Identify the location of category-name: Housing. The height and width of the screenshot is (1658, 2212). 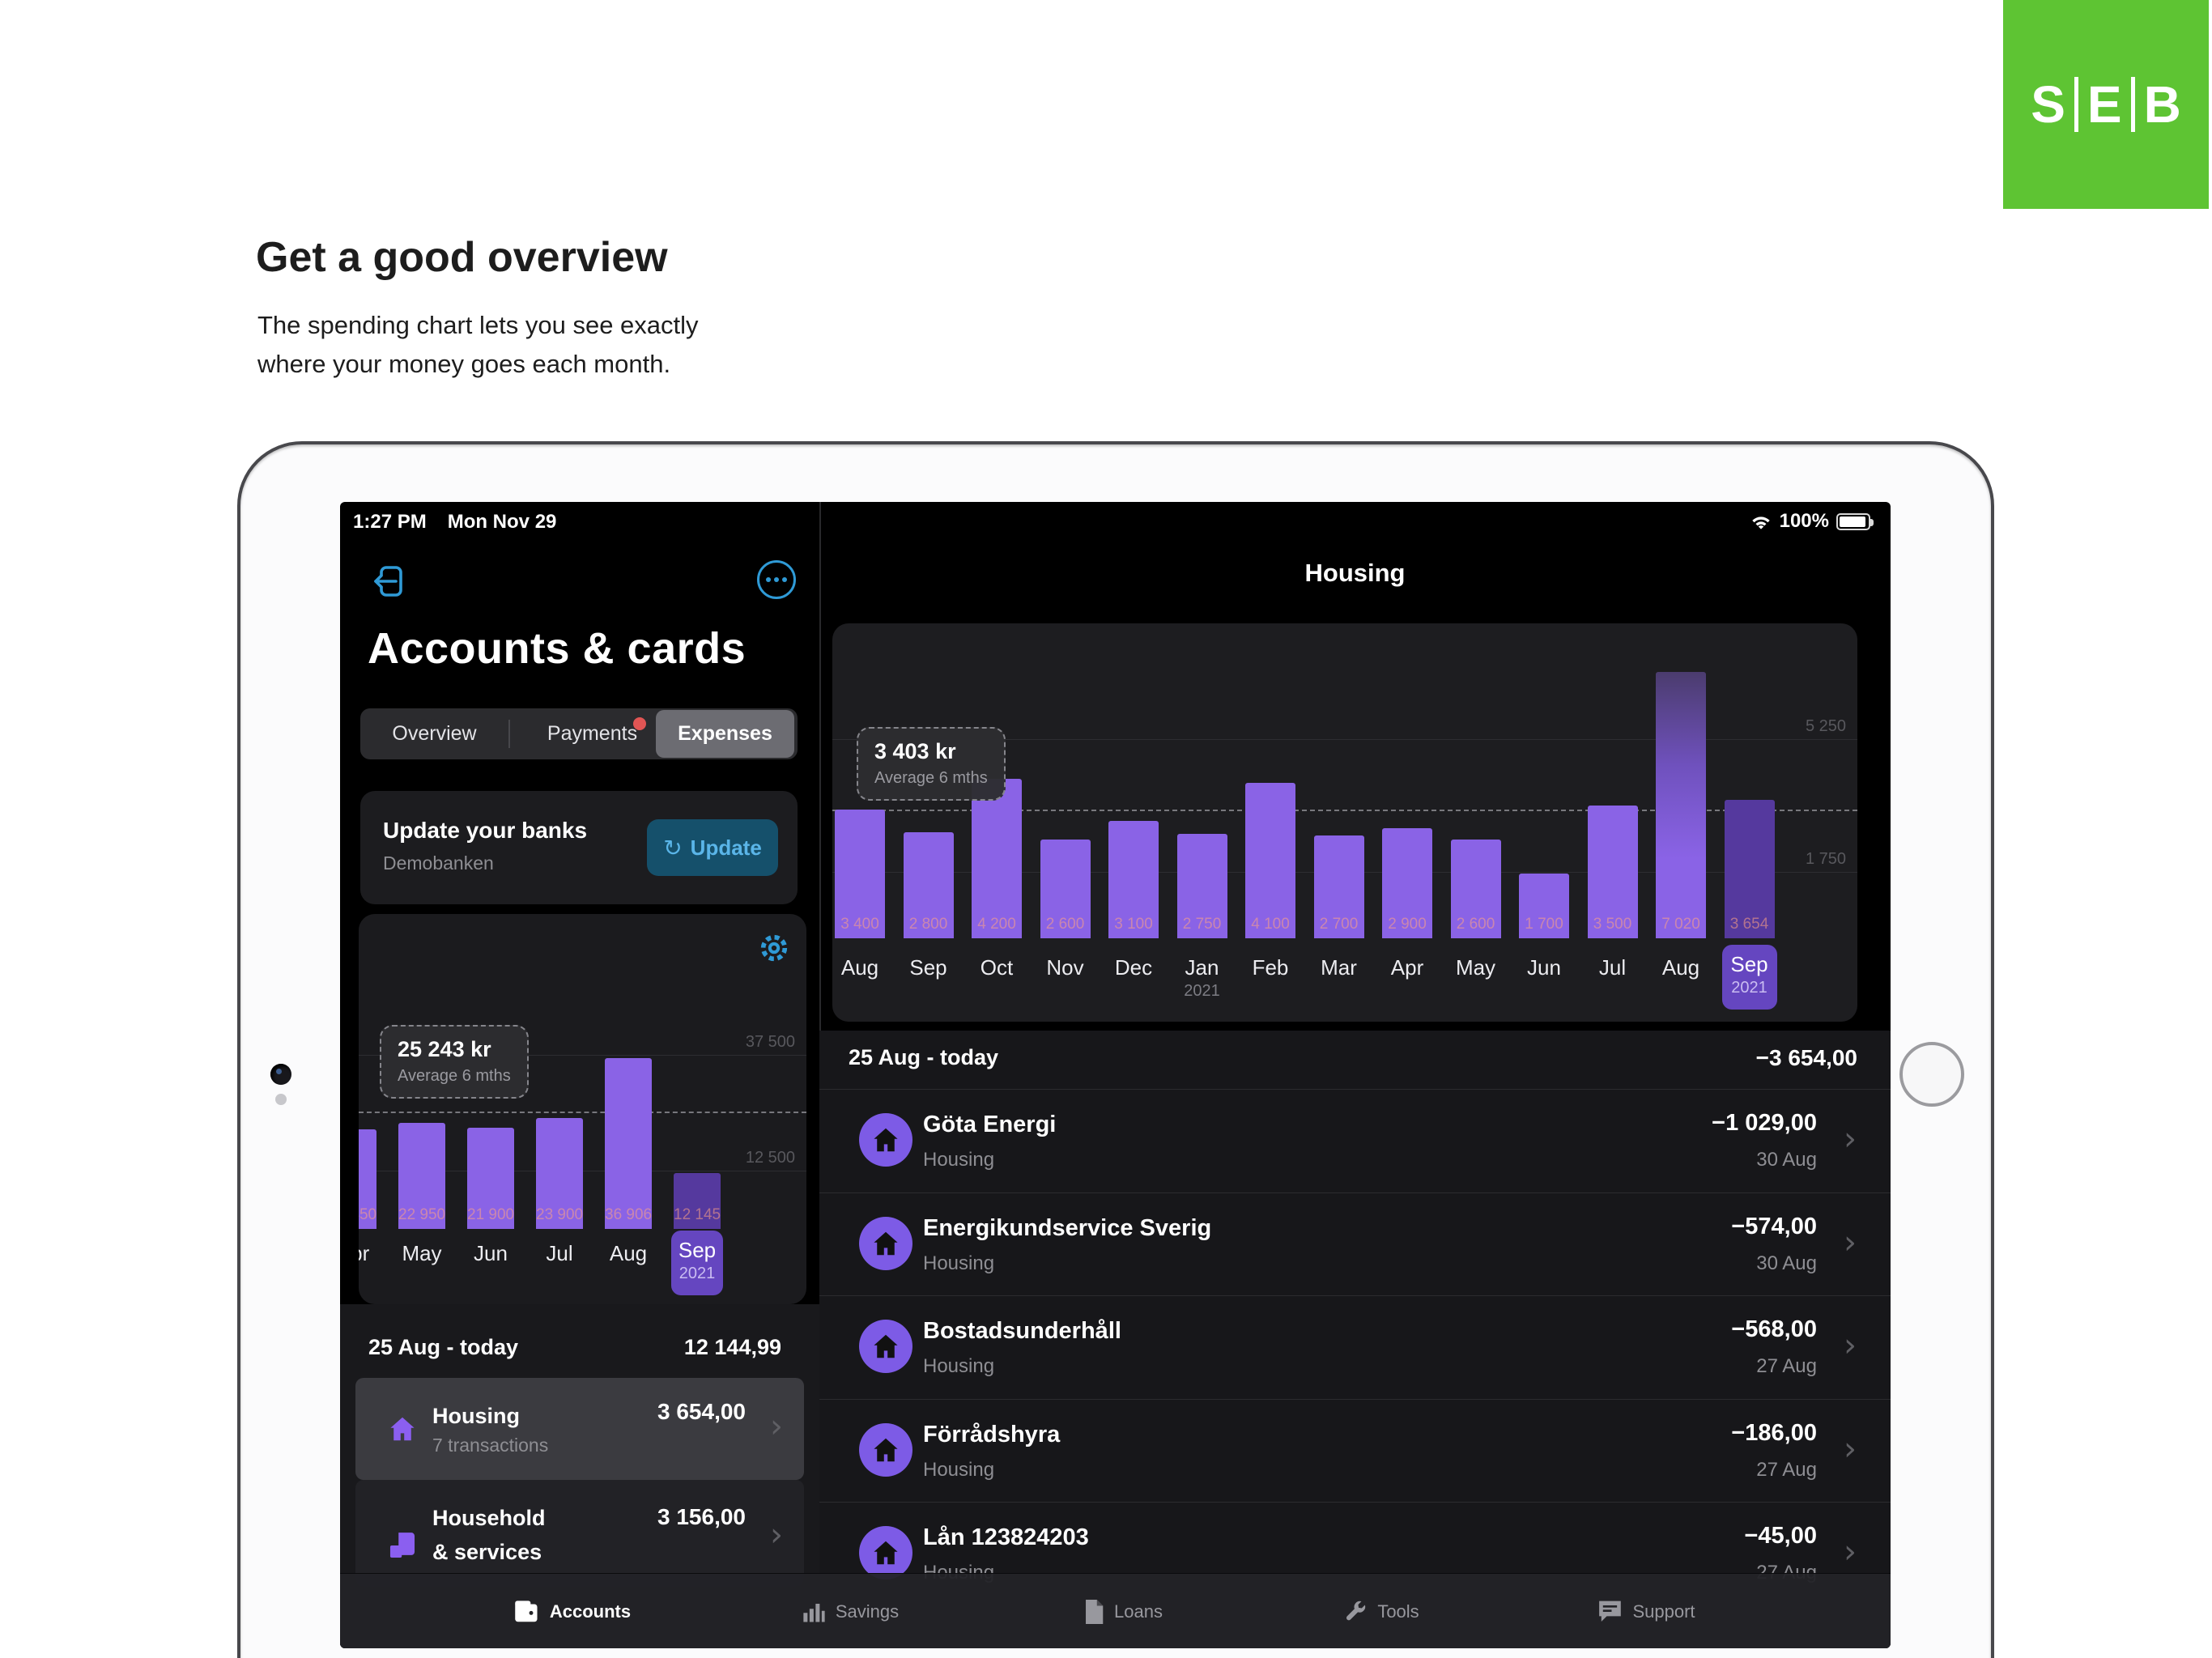
(476, 1416).